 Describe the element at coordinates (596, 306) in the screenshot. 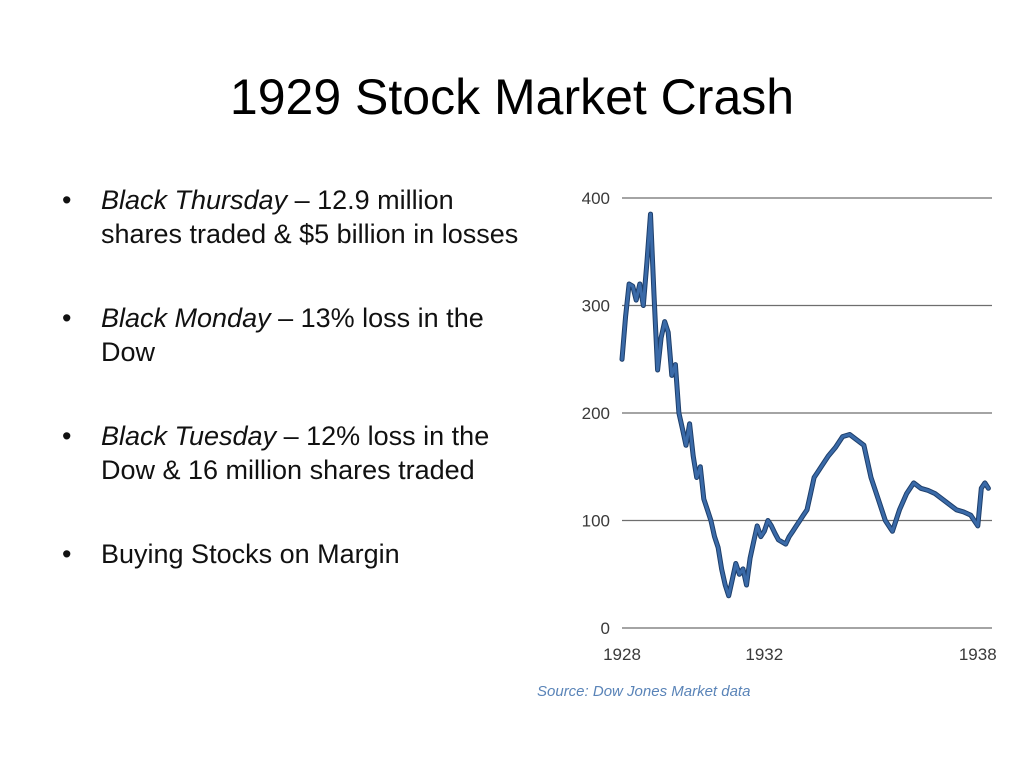

I see `y-tick-label: 300` at that location.